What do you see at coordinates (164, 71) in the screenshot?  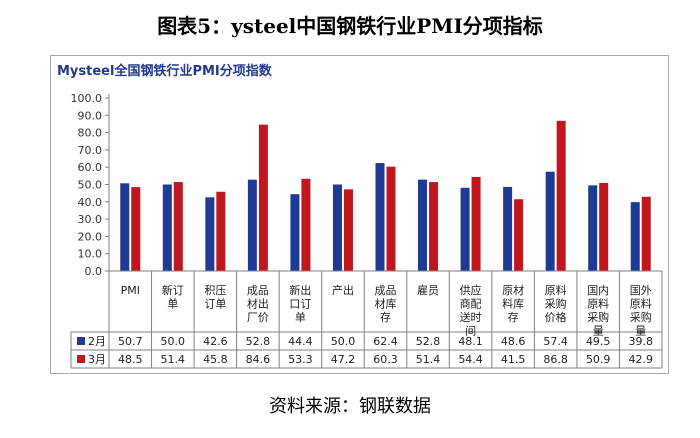 I see `chart-title: Mysteel全国钢铁行业PMI分项指数` at bounding box center [164, 71].